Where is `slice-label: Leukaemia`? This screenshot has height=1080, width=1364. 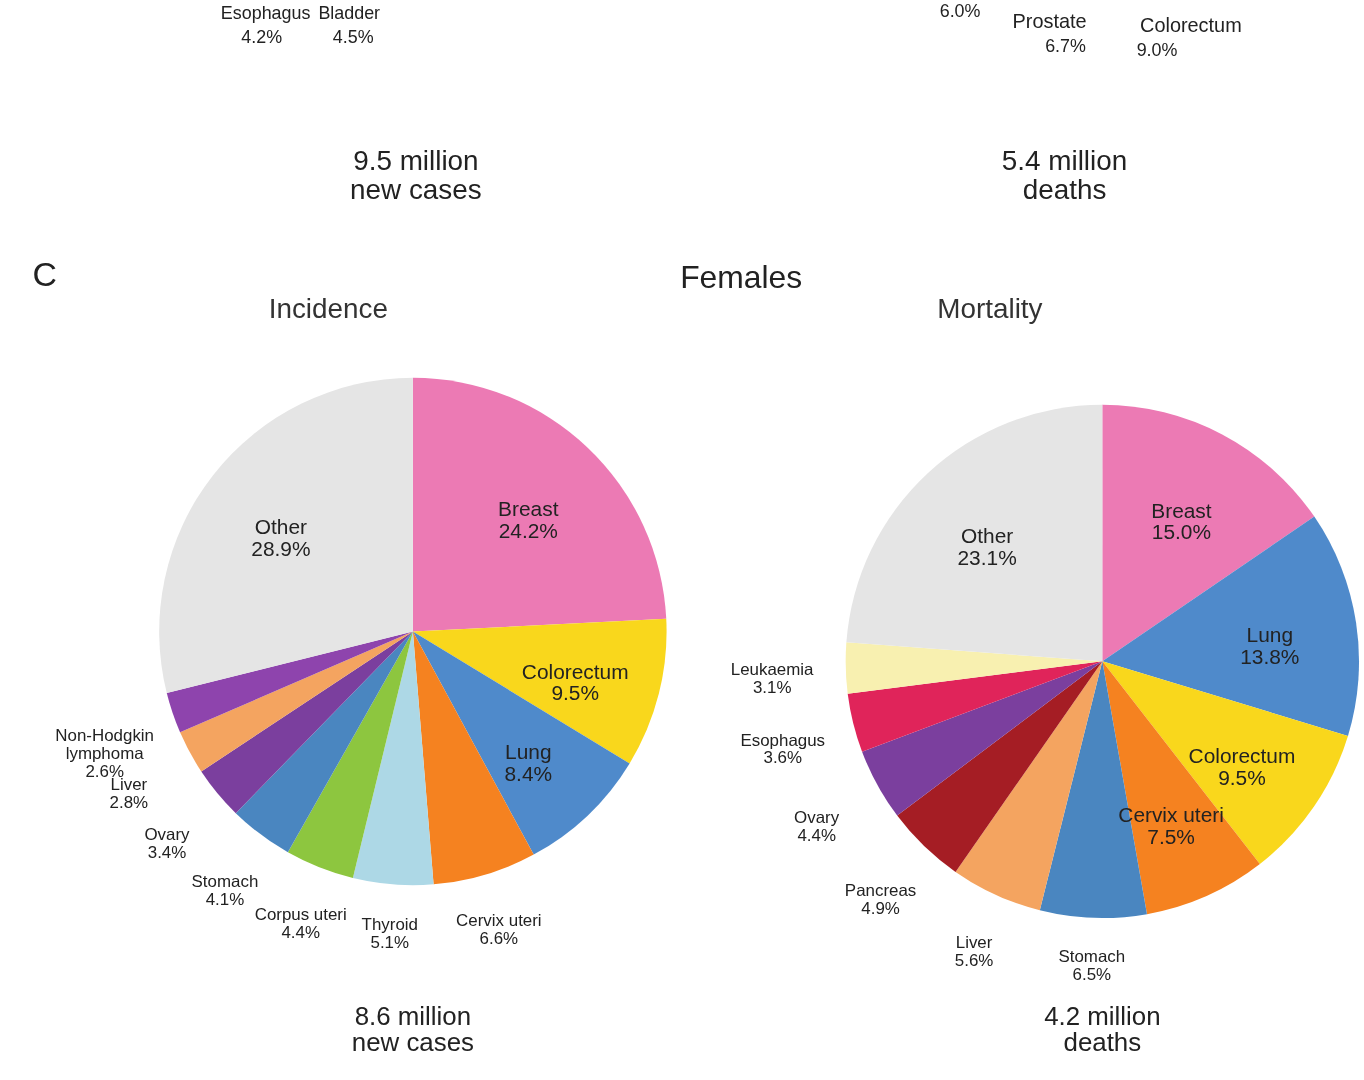
slice-label: Leukaemia is located at coordinates (772, 669).